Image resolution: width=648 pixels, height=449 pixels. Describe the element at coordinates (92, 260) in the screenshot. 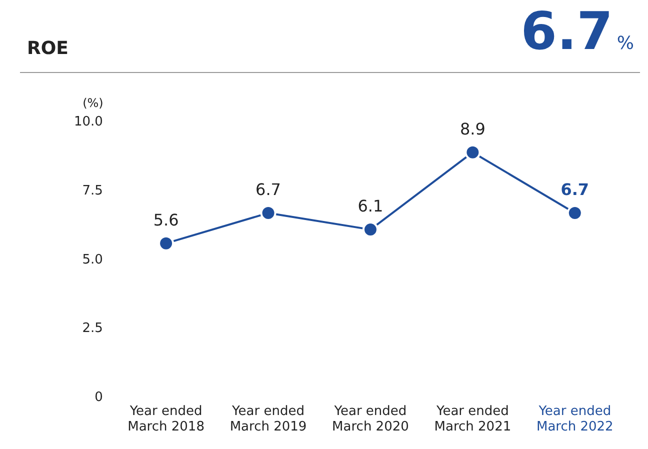

I see `y-tick-label: 5.0` at that location.